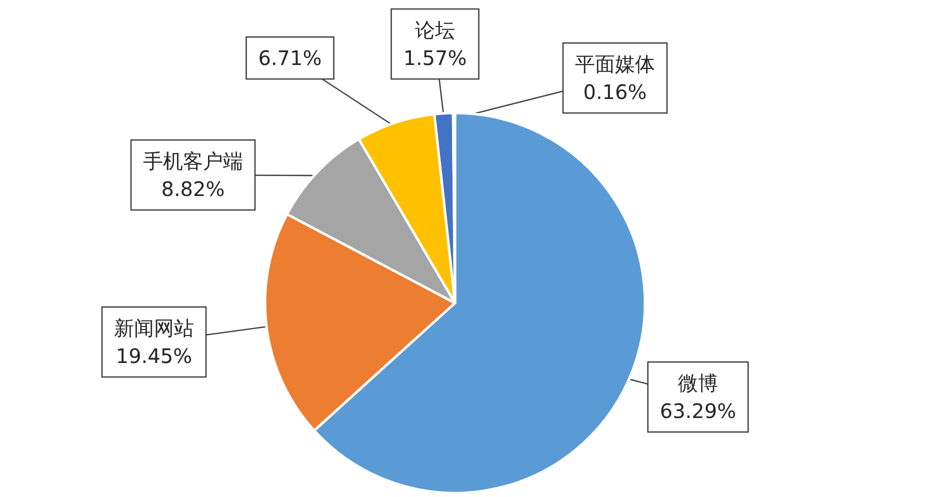 The width and height of the screenshot is (938, 497). What do you see at coordinates (698, 411) in the screenshot?
I see `data-label: 63.29%` at bounding box center [698, 411].